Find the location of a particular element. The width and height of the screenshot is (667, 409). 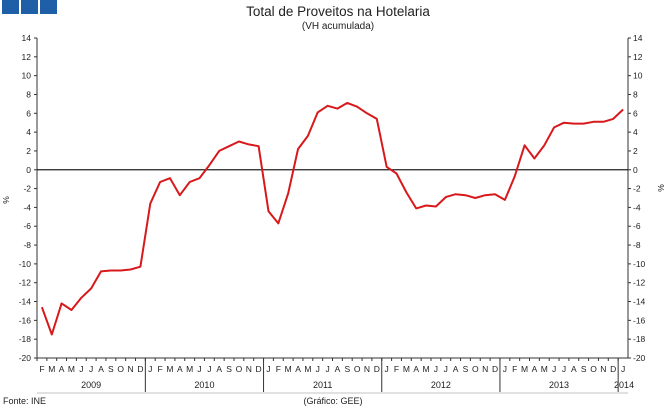

y-tick-label-left: -2 is located at coordinates (27, 189).